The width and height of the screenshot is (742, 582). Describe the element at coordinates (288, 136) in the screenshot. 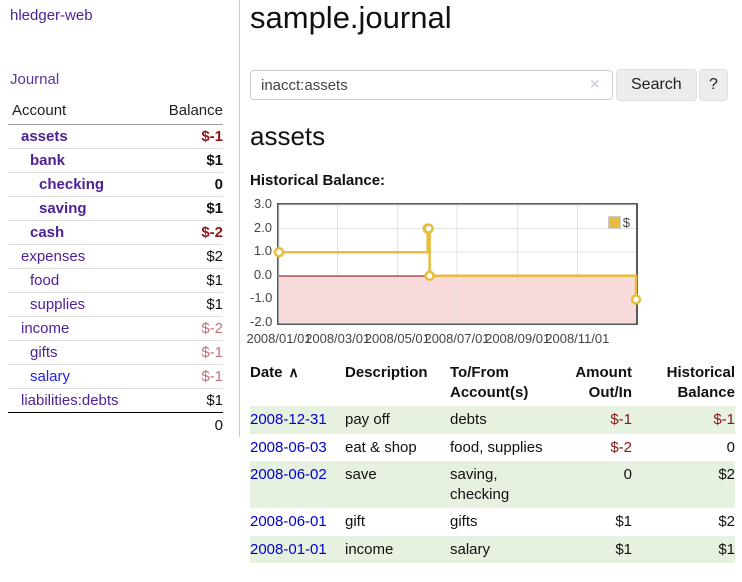

I see `account-heading: assets` at that location.